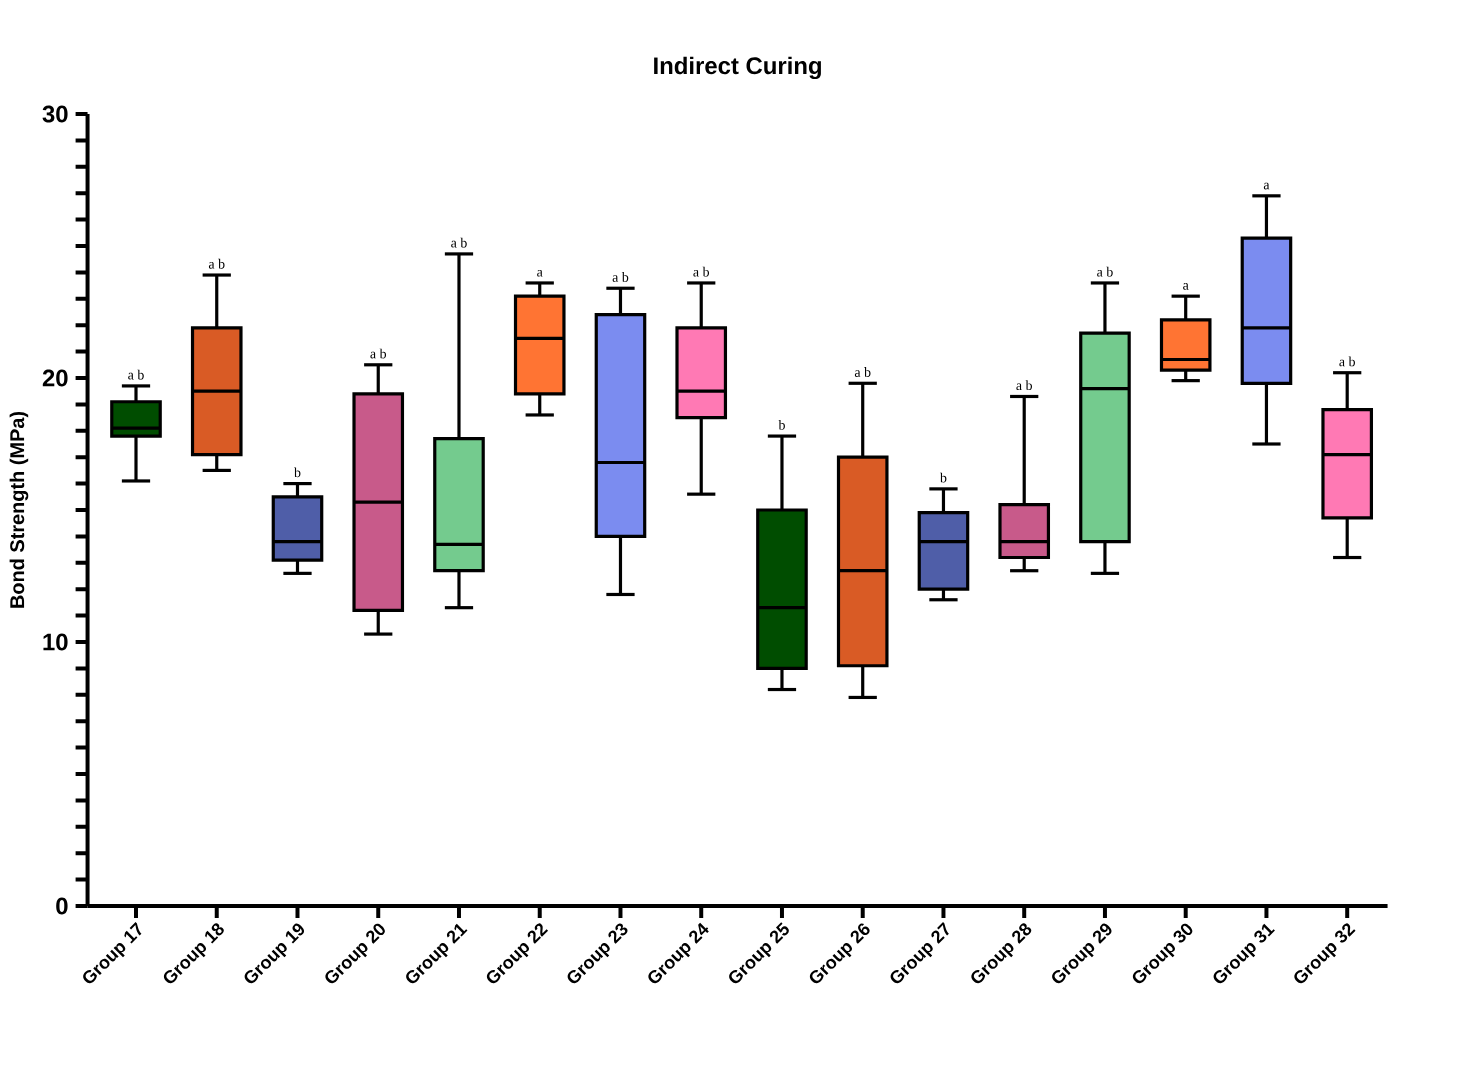 This screenshot has width=1480, height=1074. I want to click on y-tick-label: 20, so click(55, 378).